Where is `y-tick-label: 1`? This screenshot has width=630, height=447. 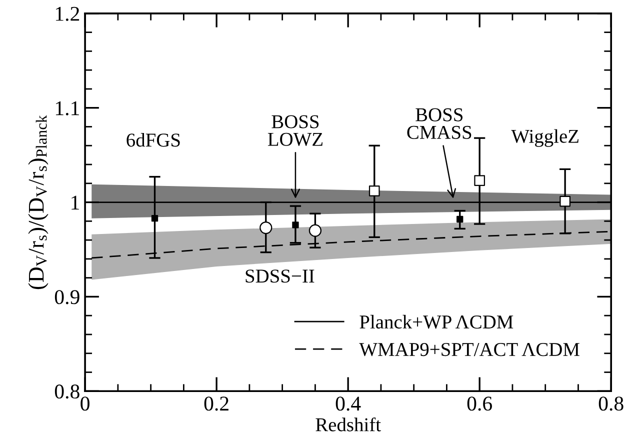 y-tick-label: 1 is located at coordinates (75, 203).